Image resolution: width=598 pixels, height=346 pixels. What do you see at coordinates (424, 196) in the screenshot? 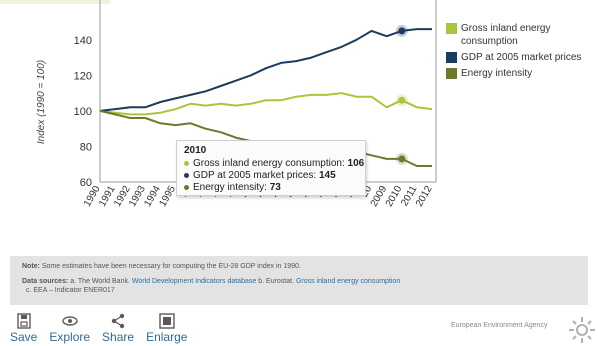
I see `x-tick-label: 2012` at bounding box center [424, 196].